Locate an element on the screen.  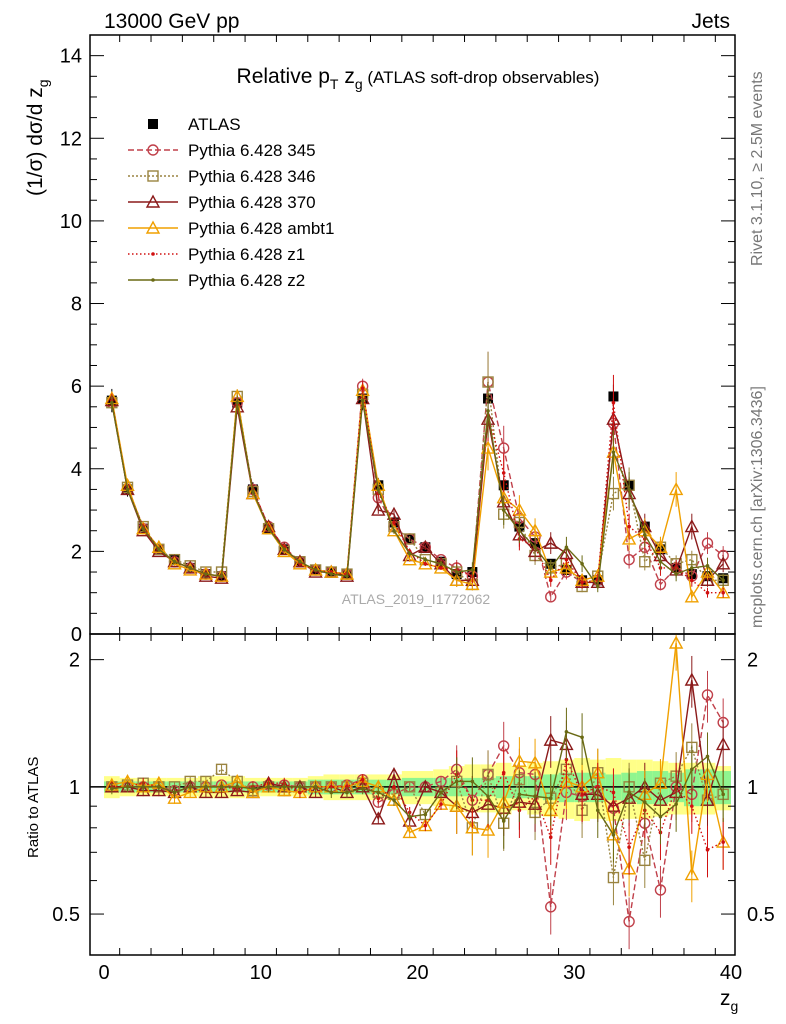
legend-label: ATLAS is located at coordinates (214, 124).